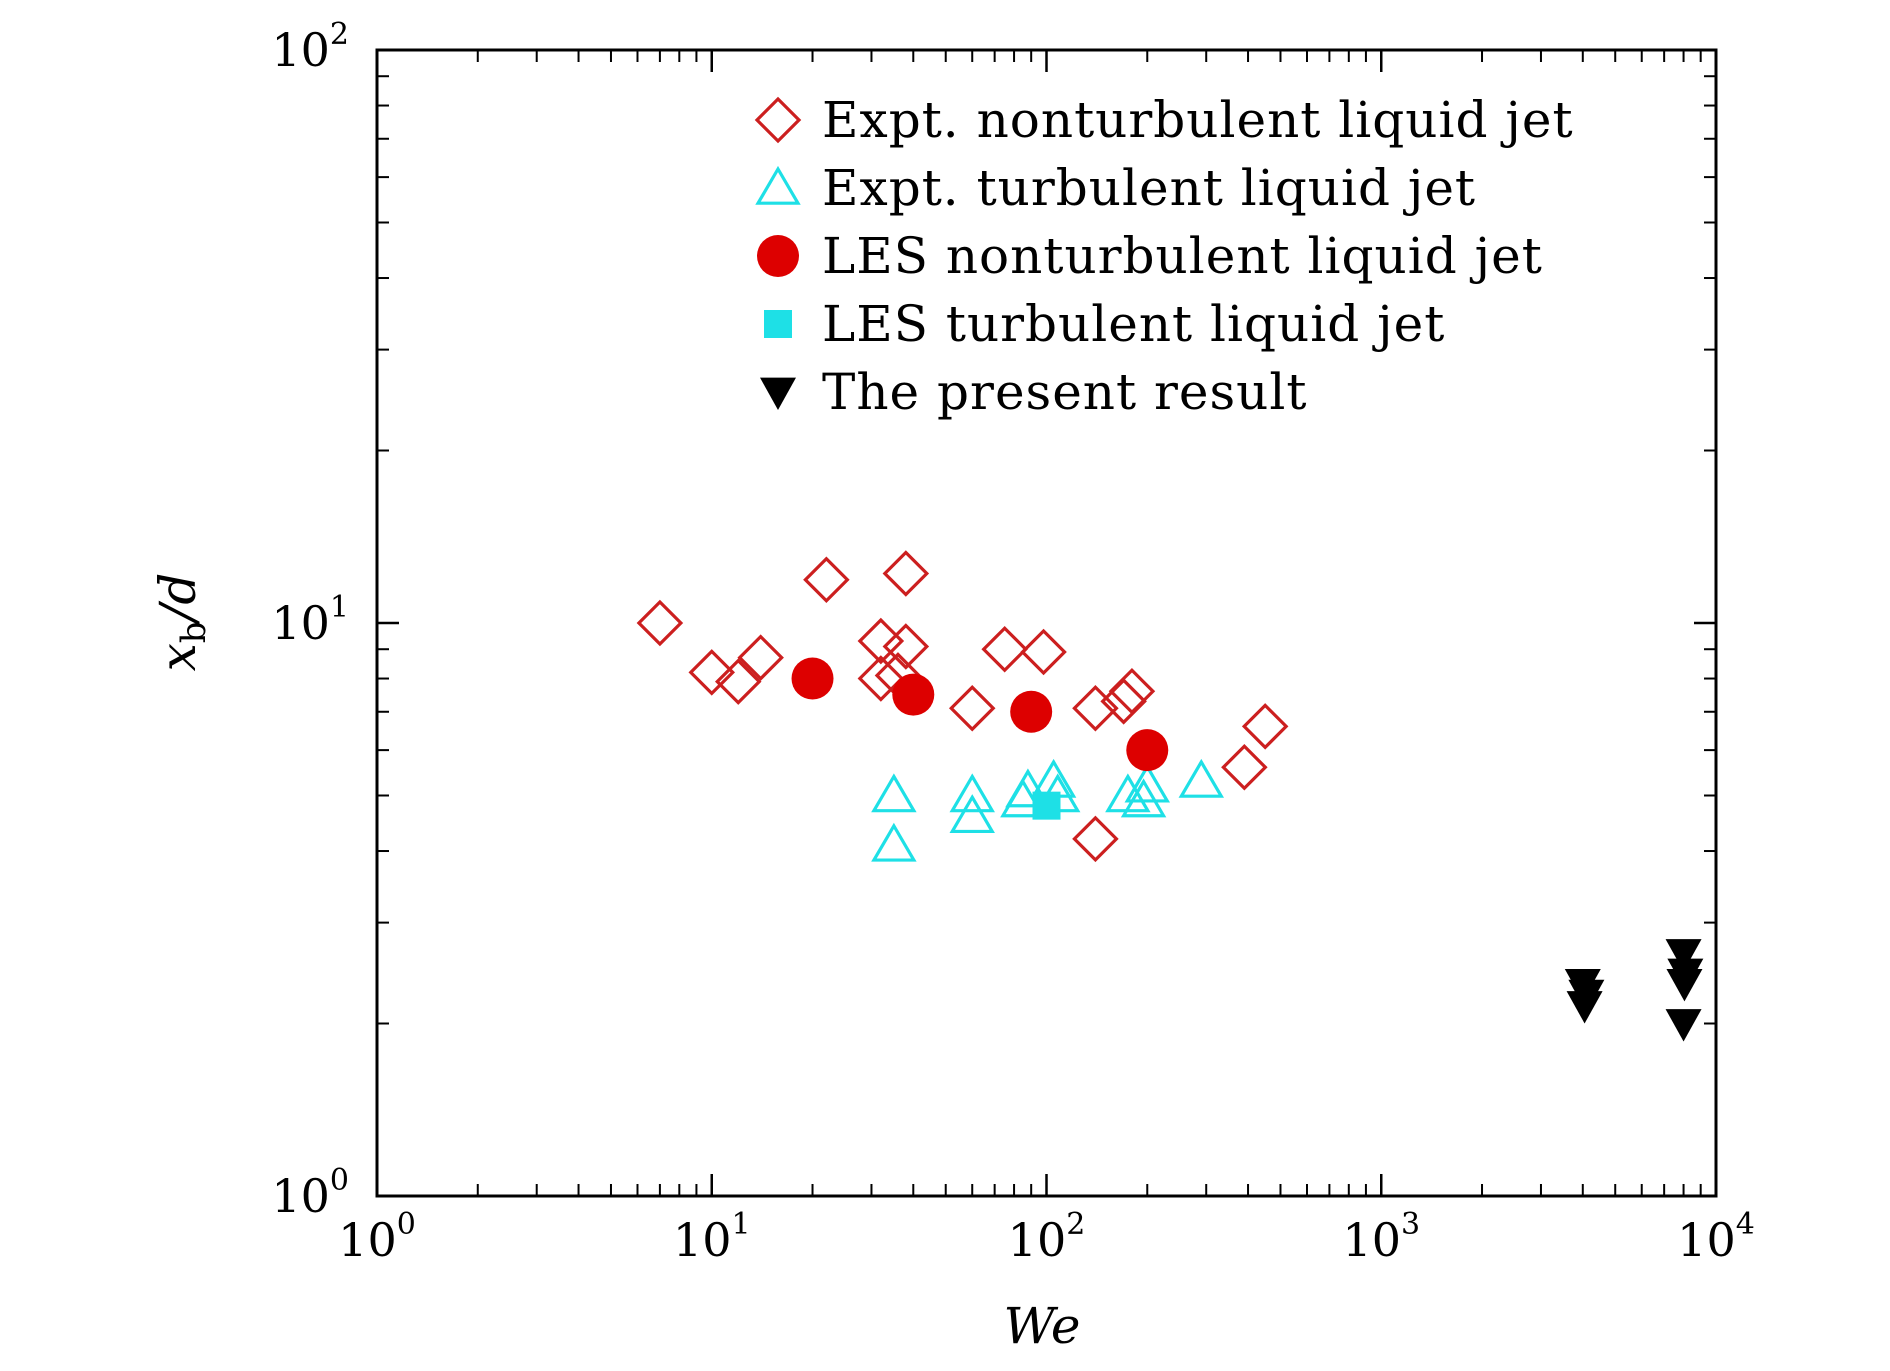 The image size is (1890, 1371). What do you see at coordinates (194, 632) in the screenshot?
I see `y-axis-title-sub: b` at bounding box center [194, 632].